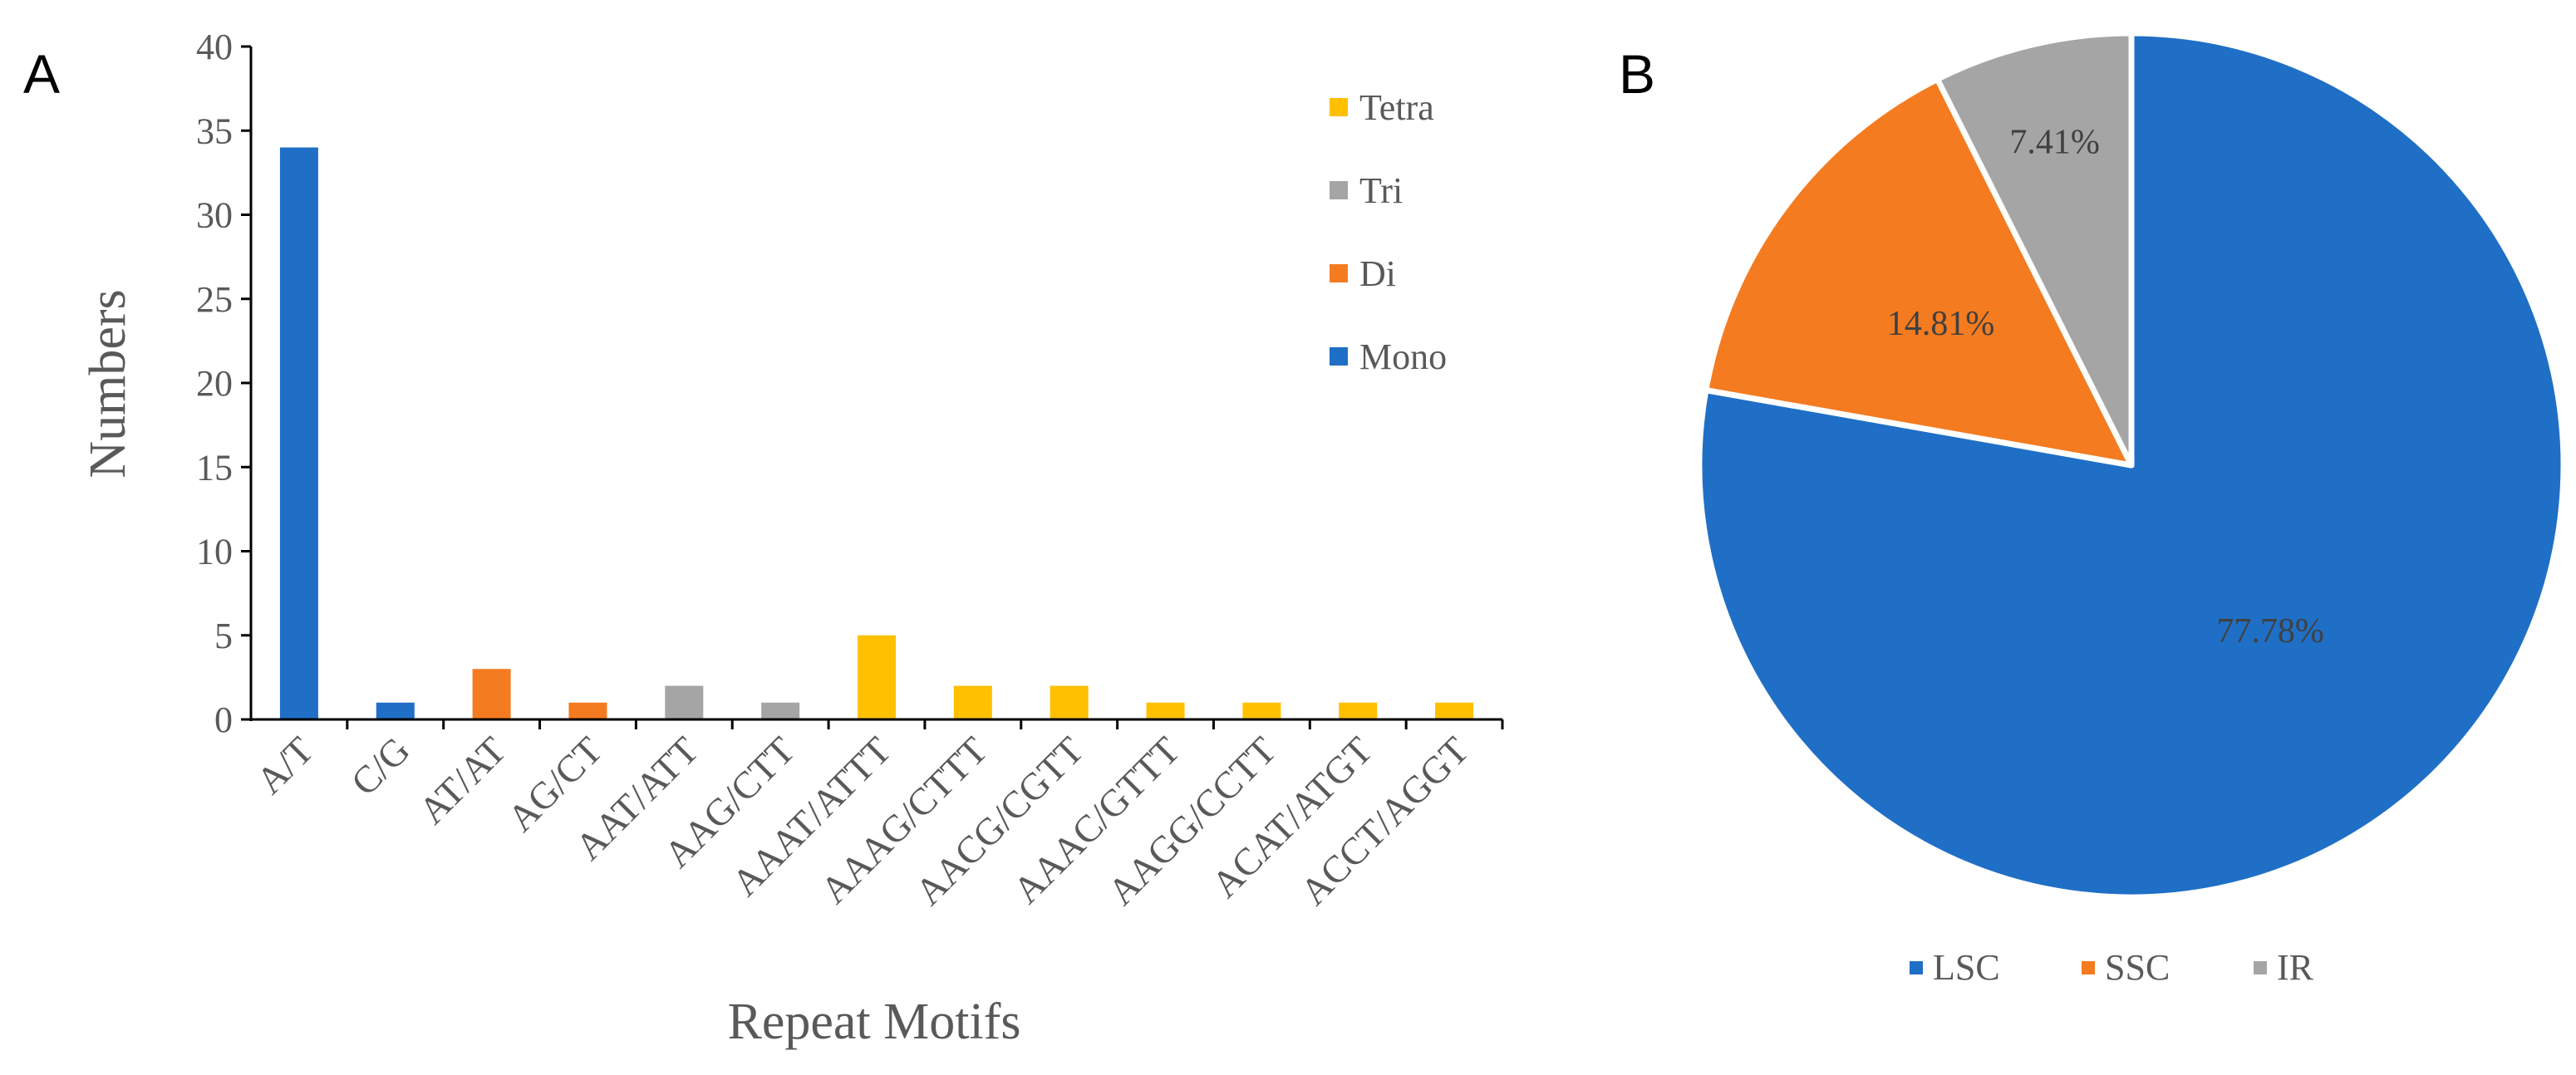 This screenshot has height=1075, width=2576. What do you see at coordinates (1096, 820) in the screenshot?
I see `x-tick-label: AAAC/GTTT` at bounding box center [1096, 820].